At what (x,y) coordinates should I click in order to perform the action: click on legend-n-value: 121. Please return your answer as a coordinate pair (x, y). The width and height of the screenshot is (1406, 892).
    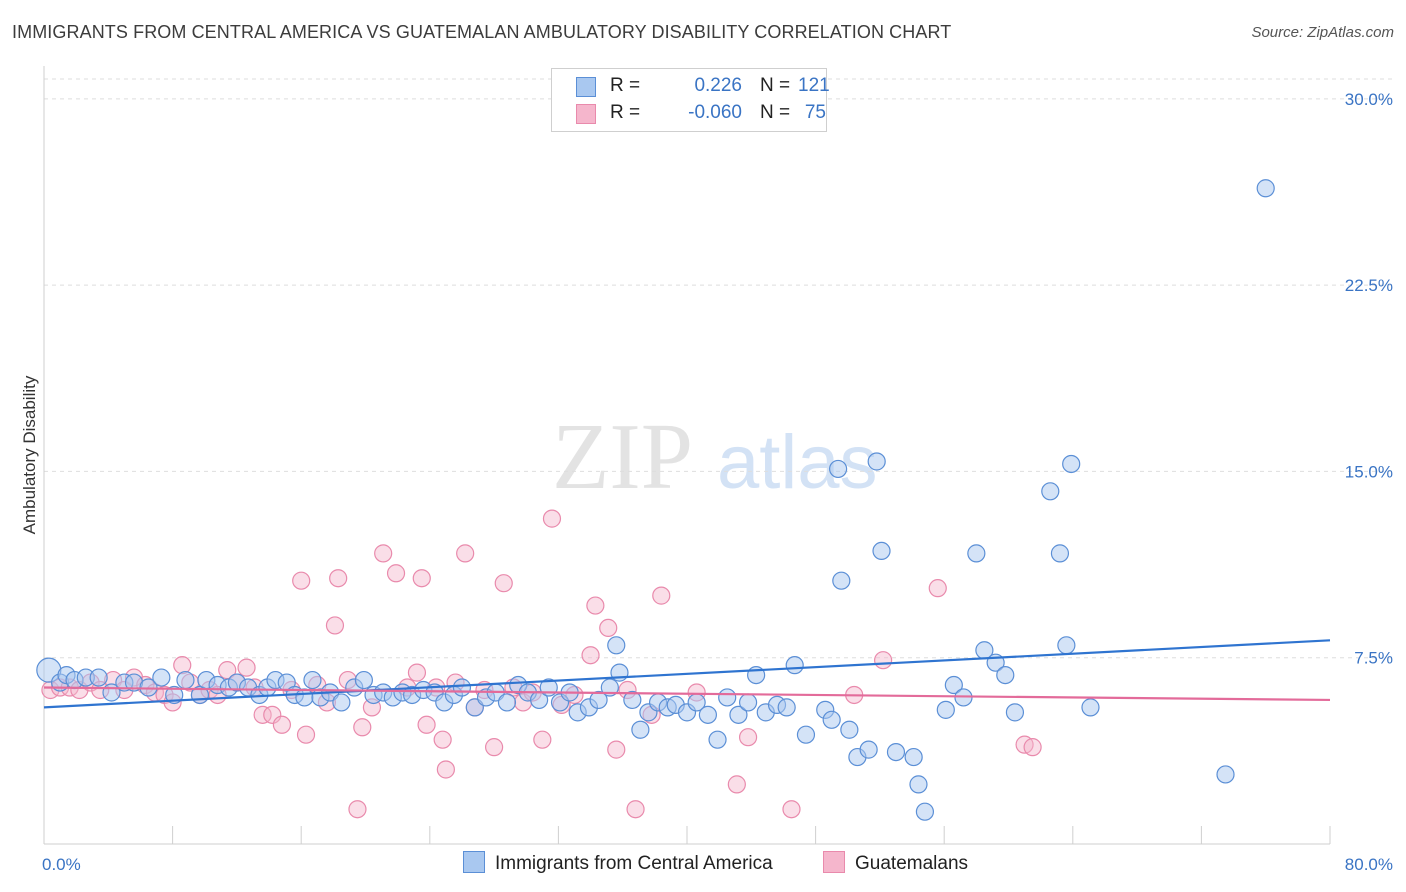
    Looking at the image, I should click on (814, 85).